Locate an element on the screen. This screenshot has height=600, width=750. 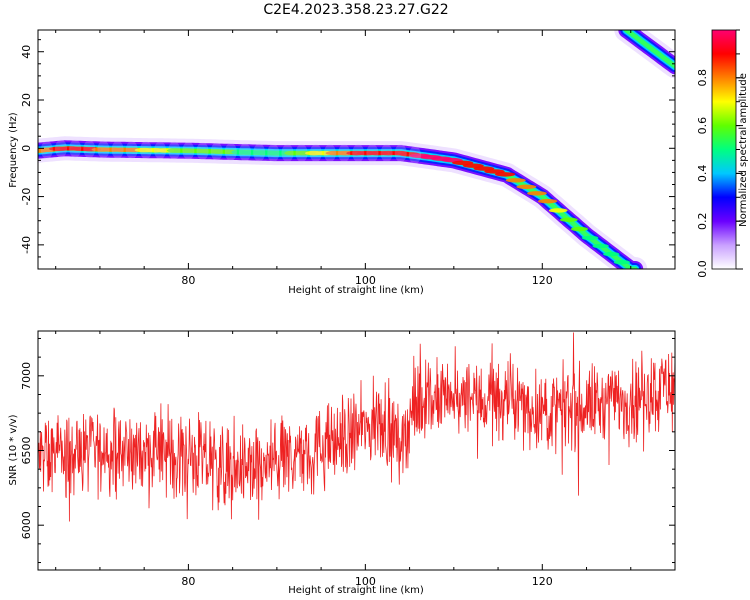
colorbar-ticks: 0.0 0.2 0.4 0.6 0.8 is located at coordinates (719, 153).